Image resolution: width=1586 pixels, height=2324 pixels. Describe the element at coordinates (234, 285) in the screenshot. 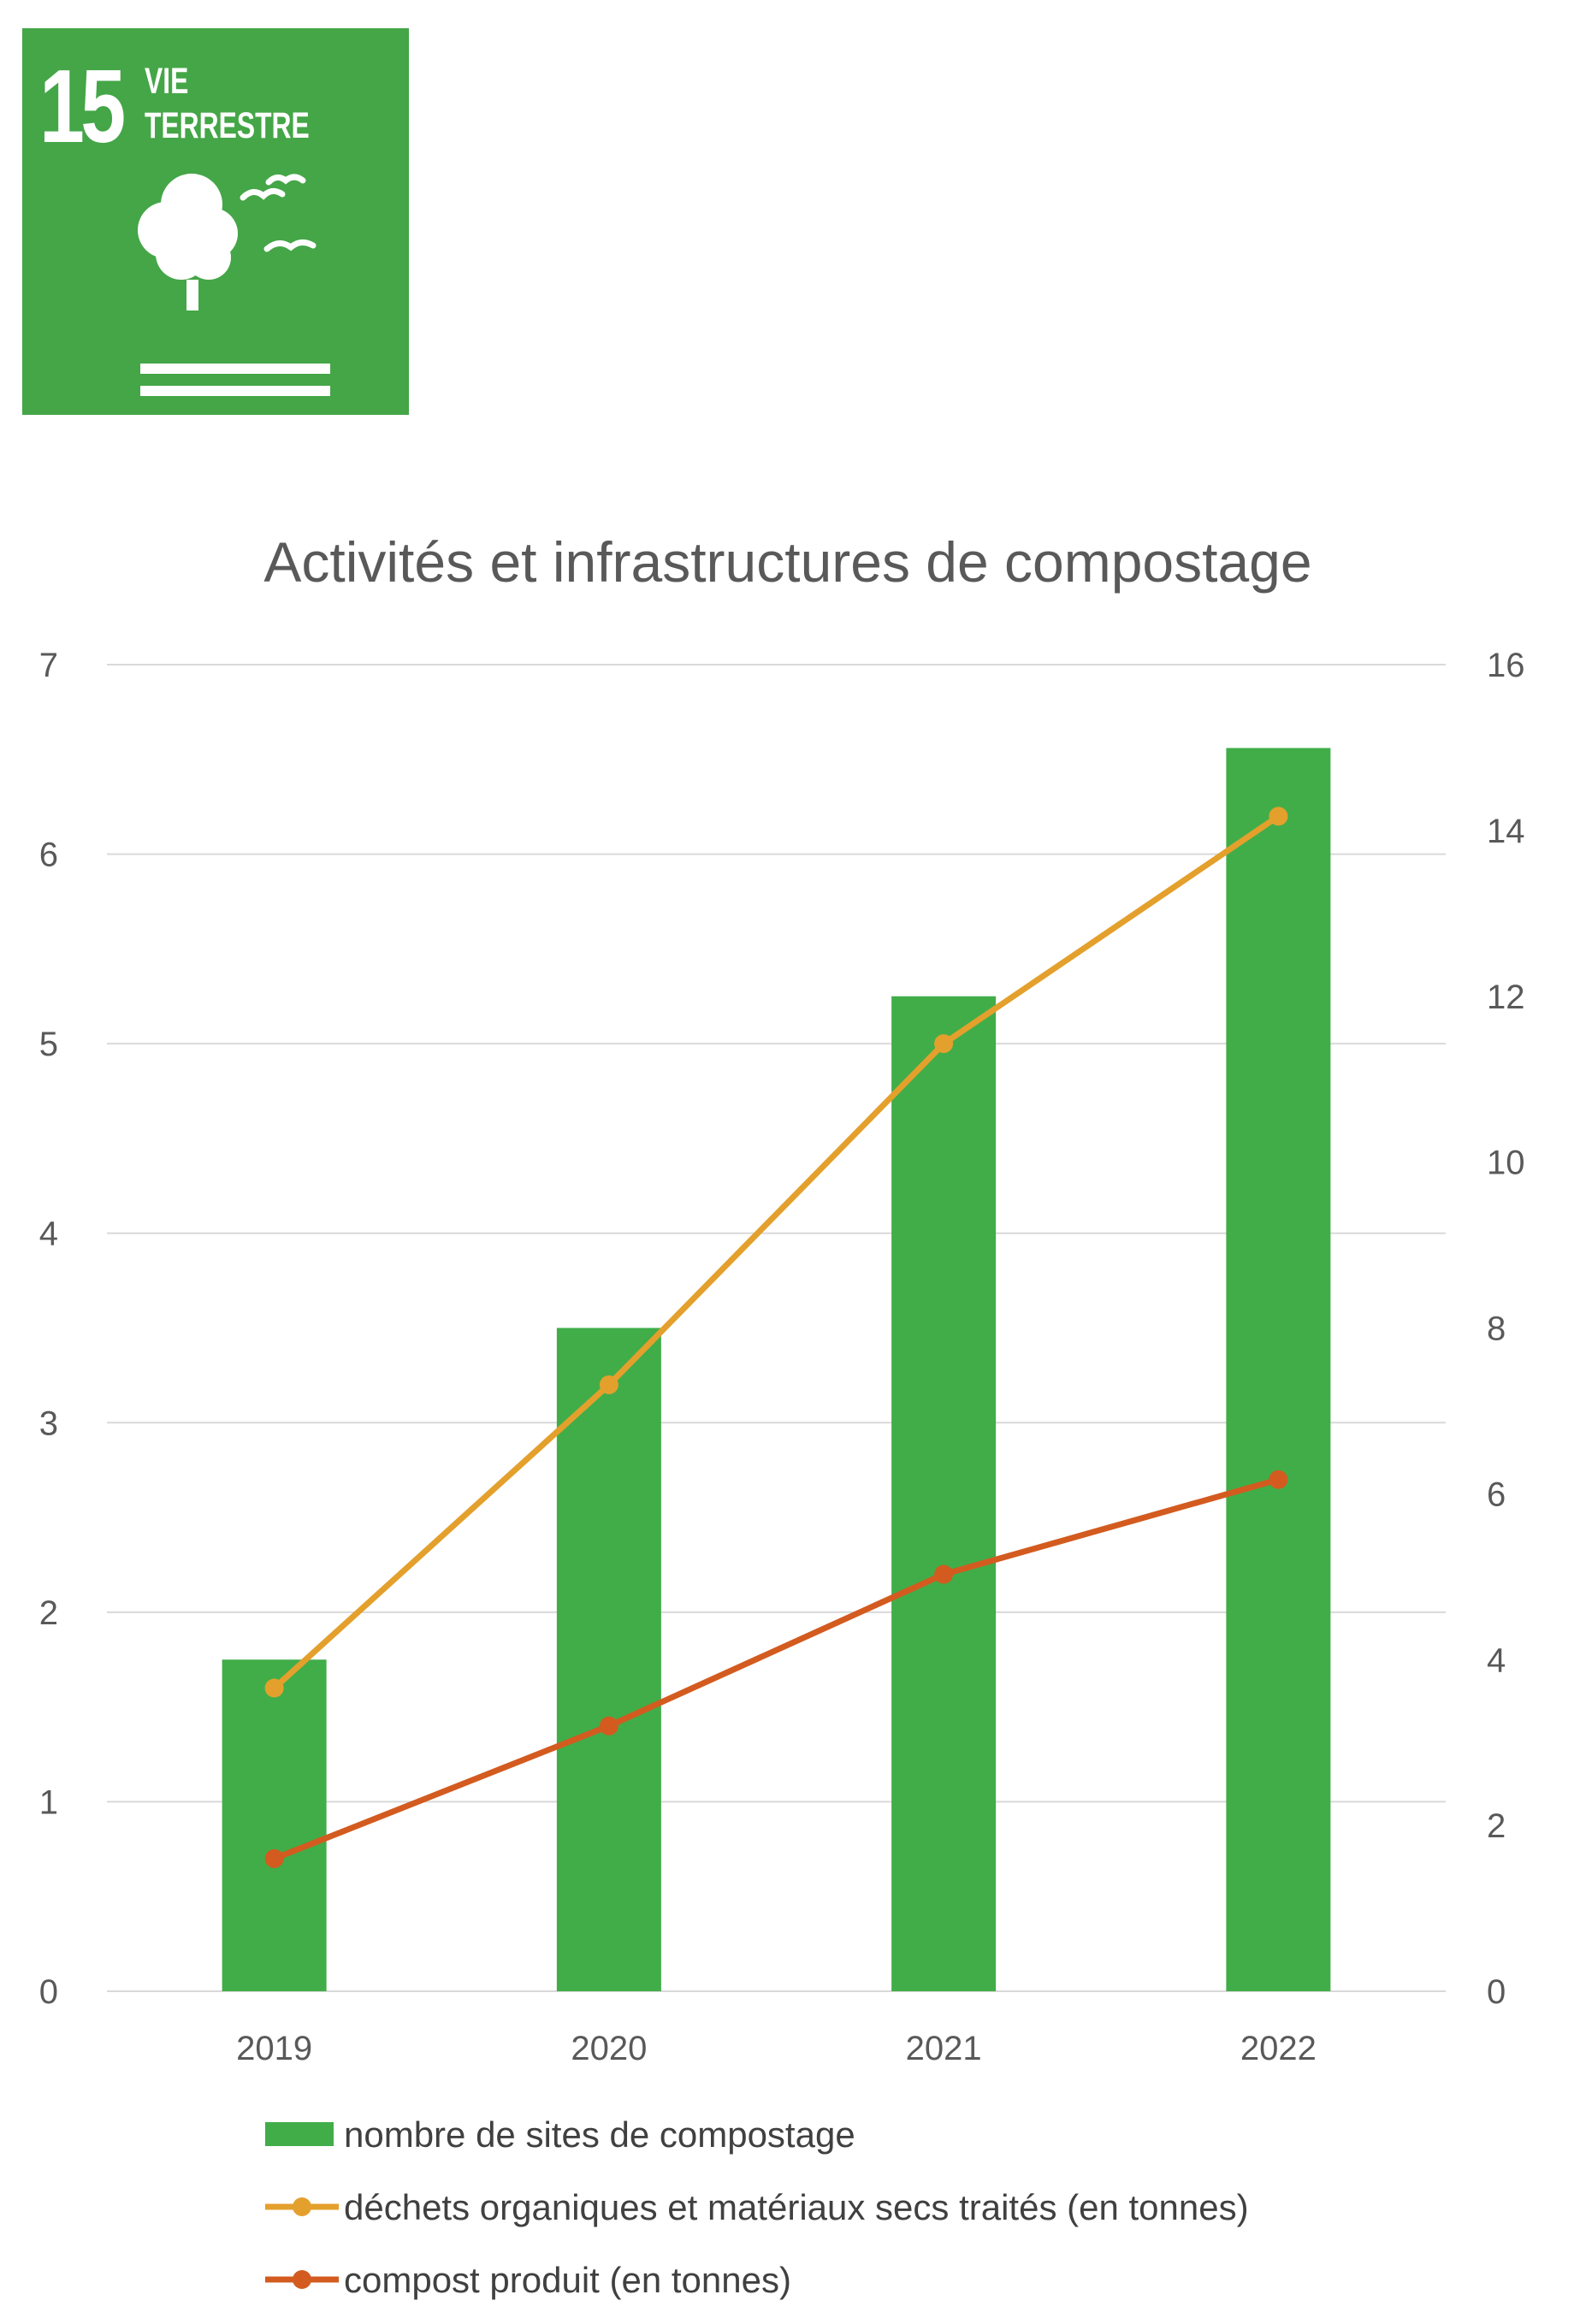

I see `tree-and-birds-icon` at that location.